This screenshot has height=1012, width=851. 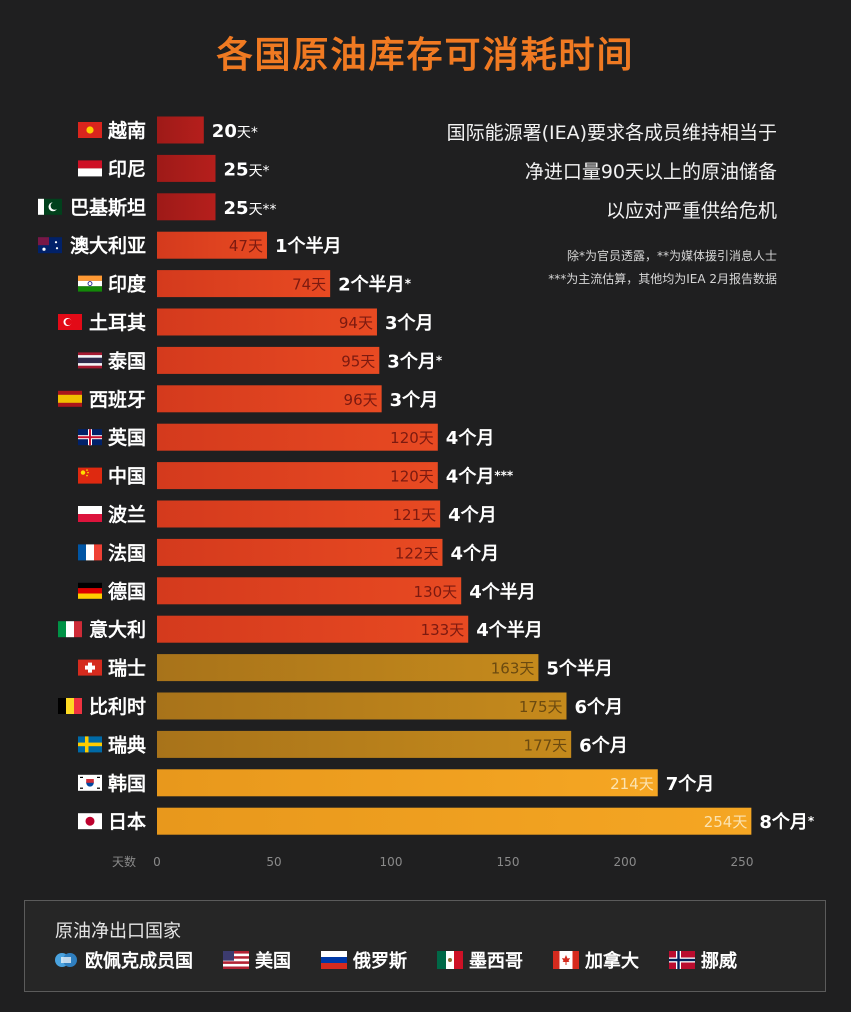 I want to click on value-label: 25天*, so click(x=247, y=169).